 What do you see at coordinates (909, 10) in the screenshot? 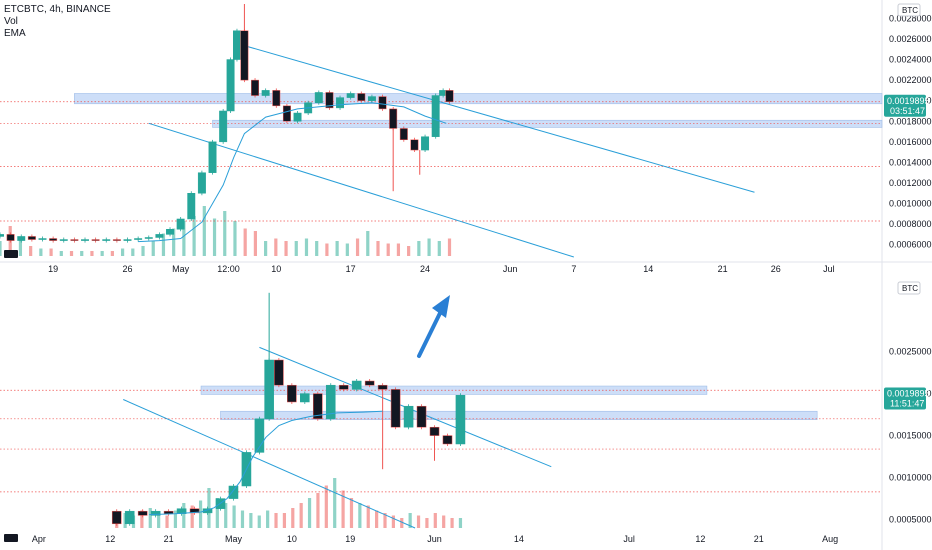
I see `panel1-unit-box` at bounding box center [909, 10].